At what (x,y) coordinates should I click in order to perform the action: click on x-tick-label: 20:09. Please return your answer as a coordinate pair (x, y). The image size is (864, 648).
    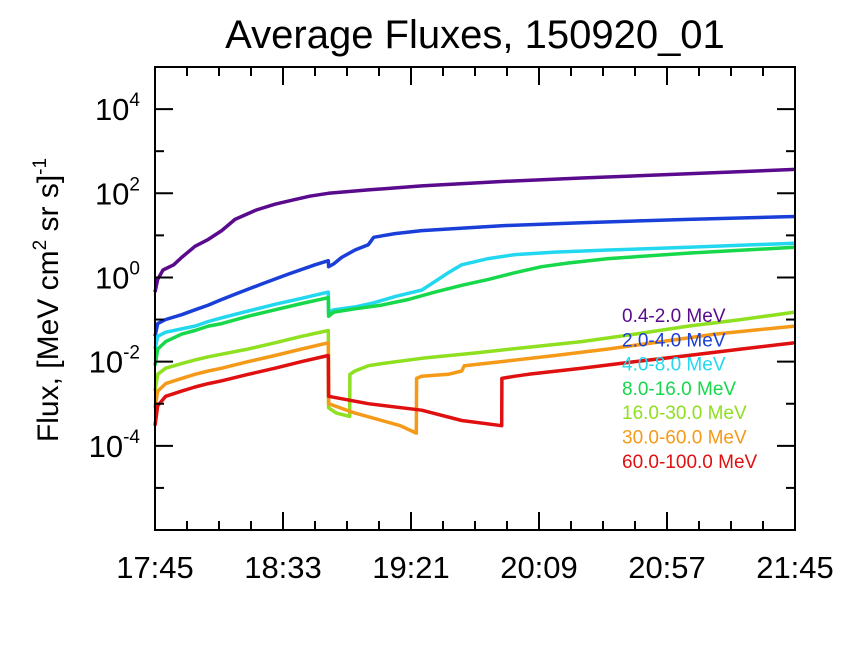
    Looking at the image, I should click on (539, 567).